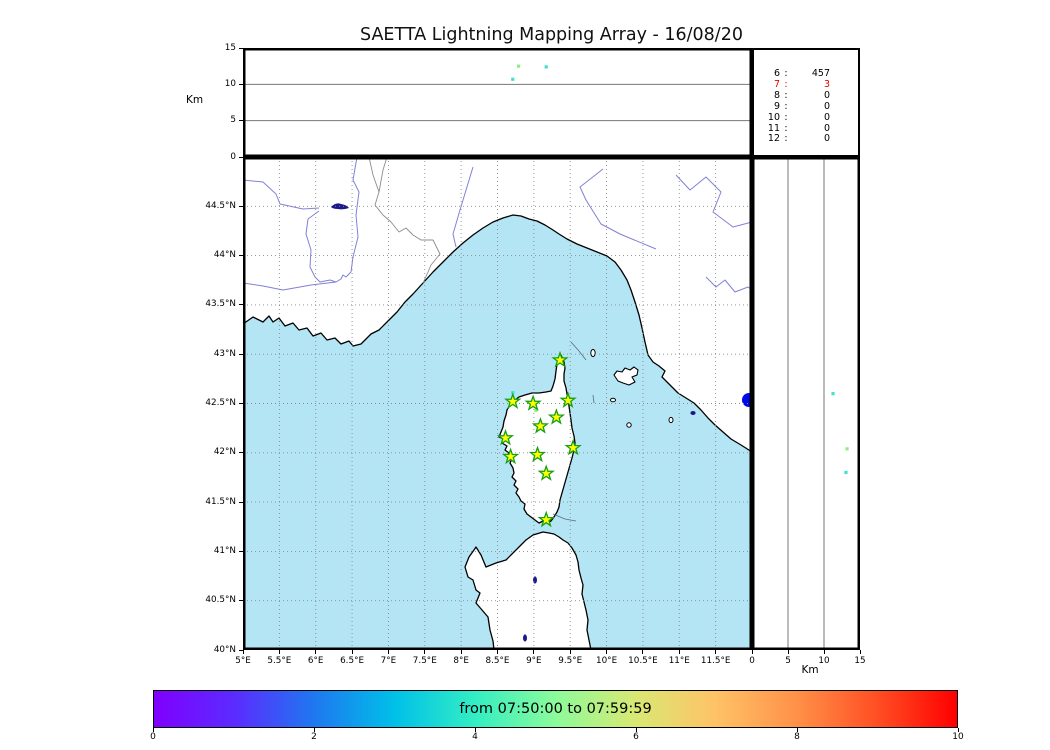 The width and height of the screenshot is (1050, 750). Describe the element at coordinates (629, 425) in the screenshot. I see `montecristo-islet` at that location.